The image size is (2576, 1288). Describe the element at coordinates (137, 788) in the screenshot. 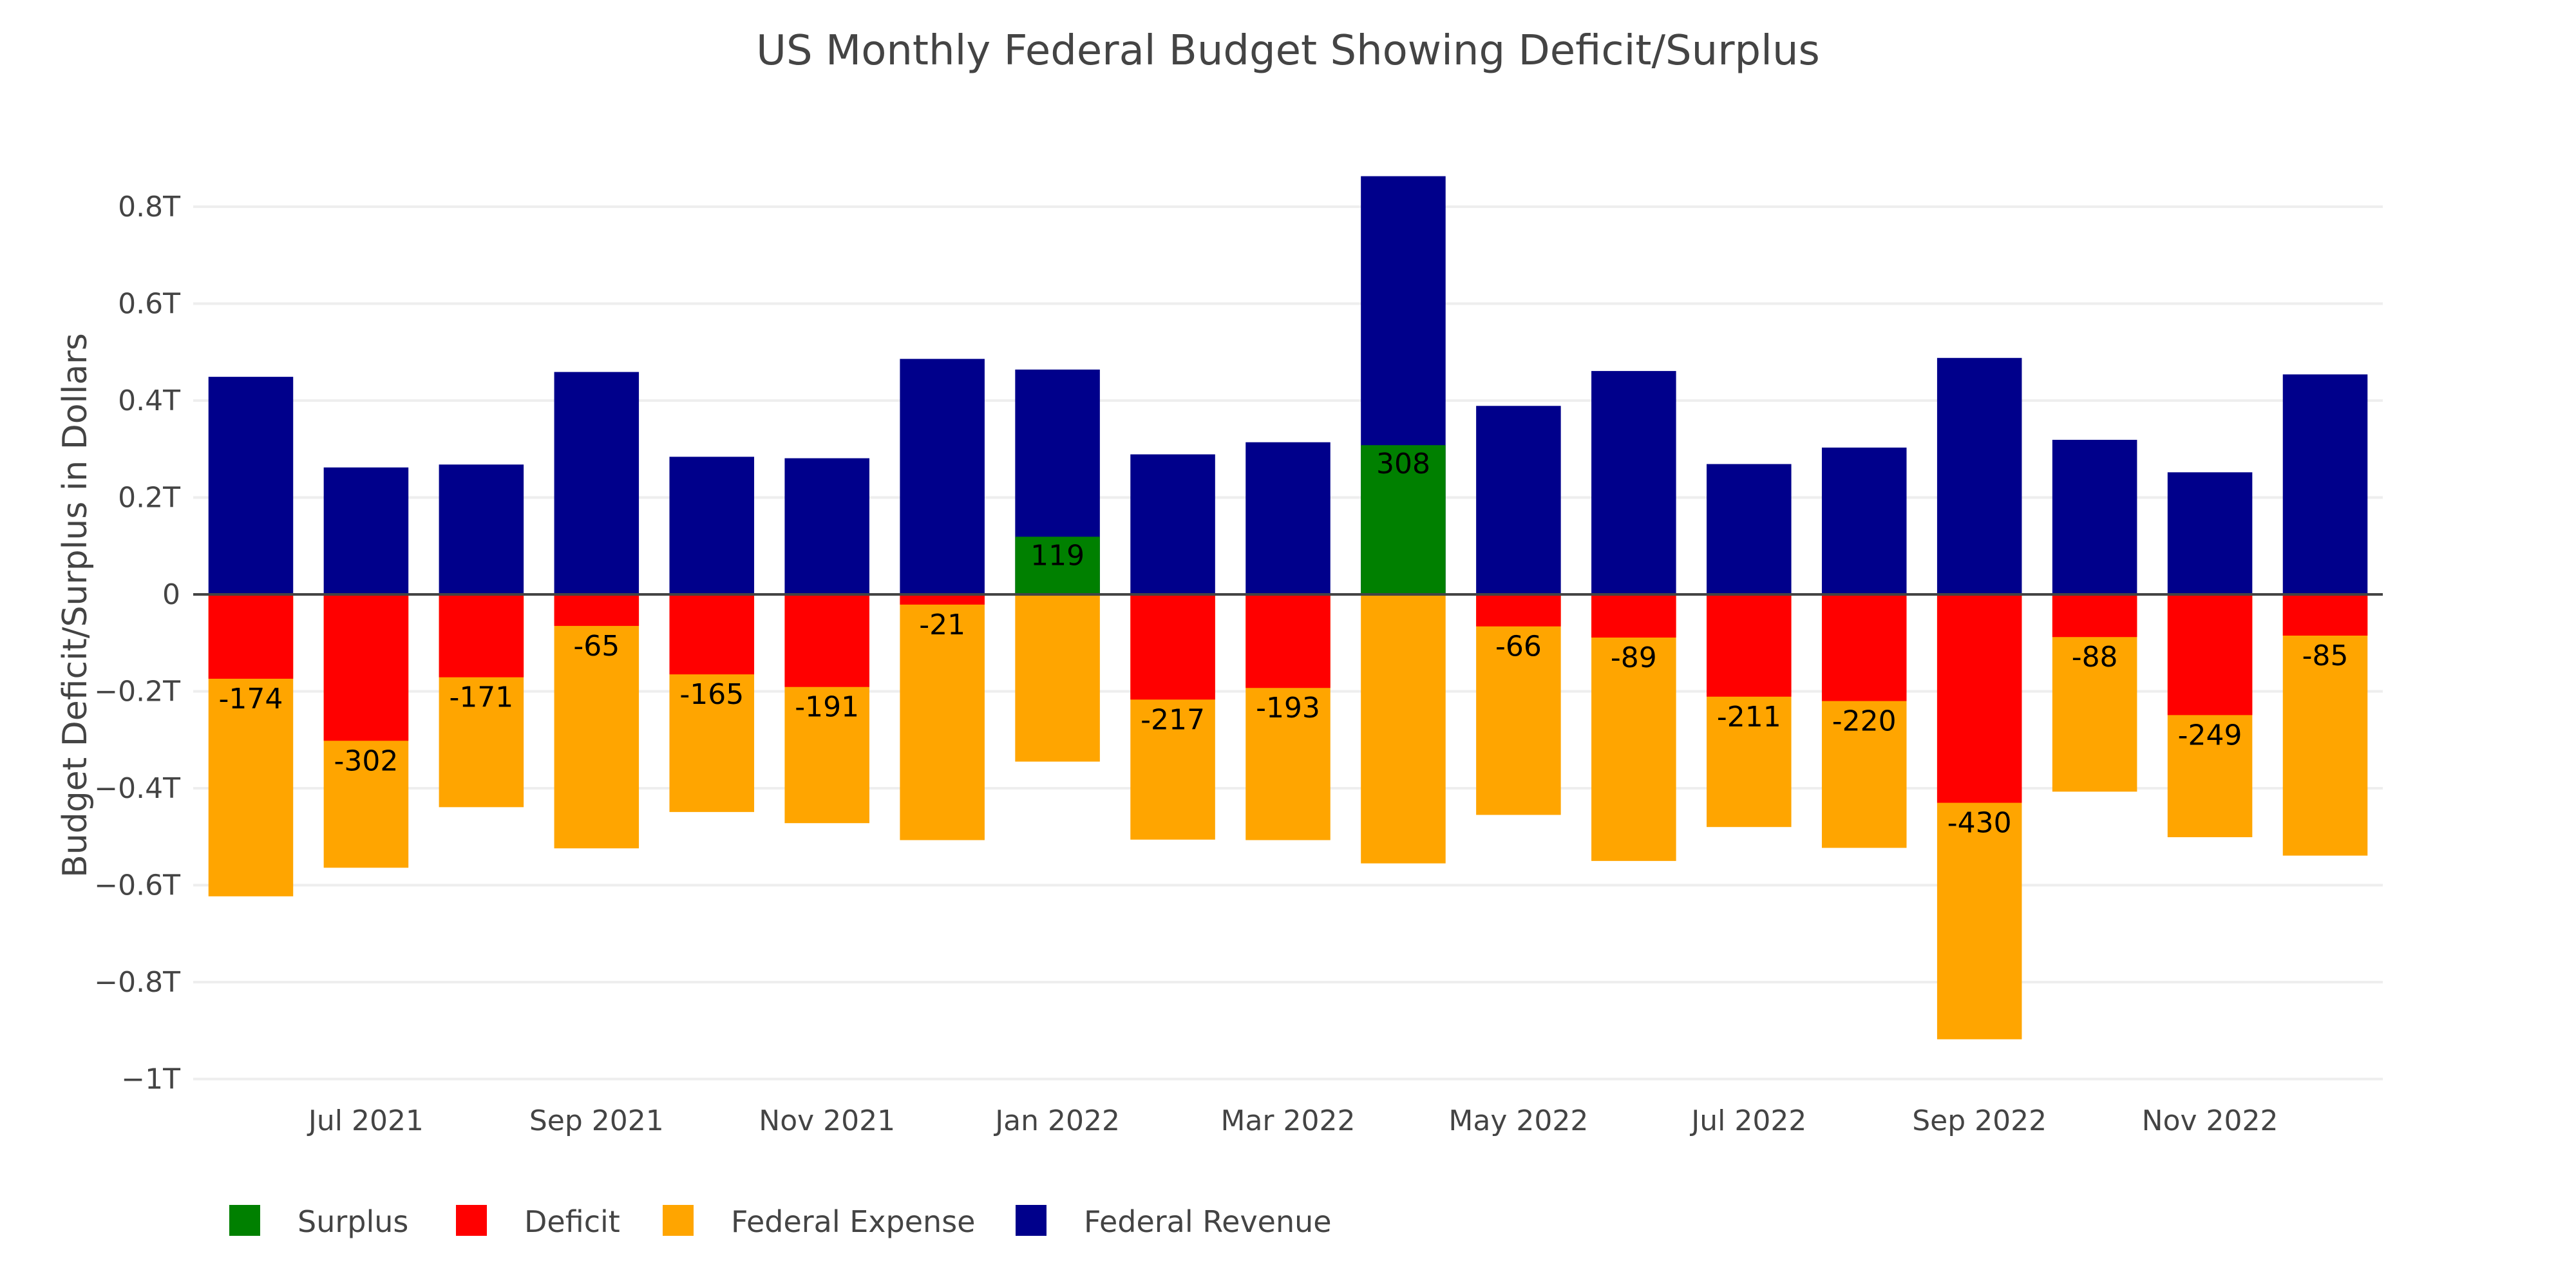

I see `y-tick-label: −0.4T` at that location.